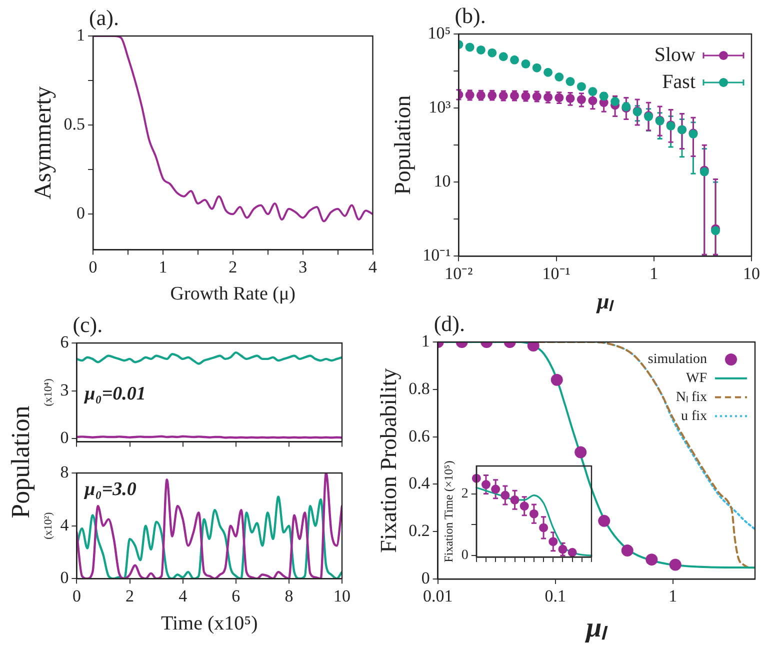 Image resolution: width=763 pixels, height=650 pixels. I want to click on legend-label: Fast, so click(679, 81).